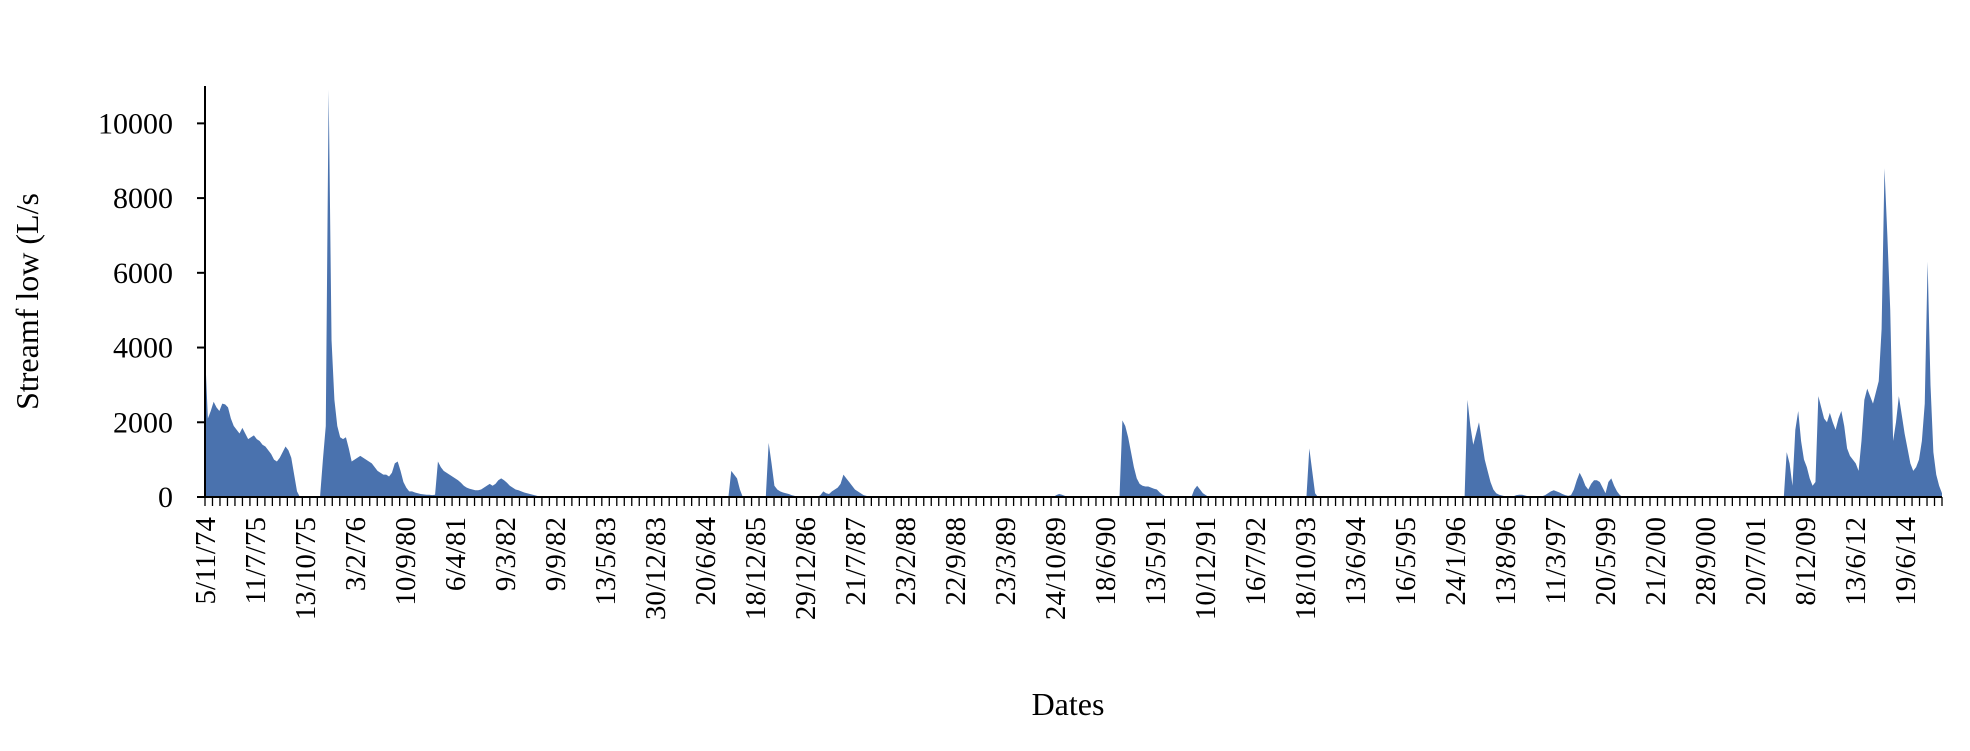 This screenshot has height=751, width=1970. Describe the element at coordinates (1256, 561) in the screenshot. I see `x-tick-label: 16/7/92` at that location.